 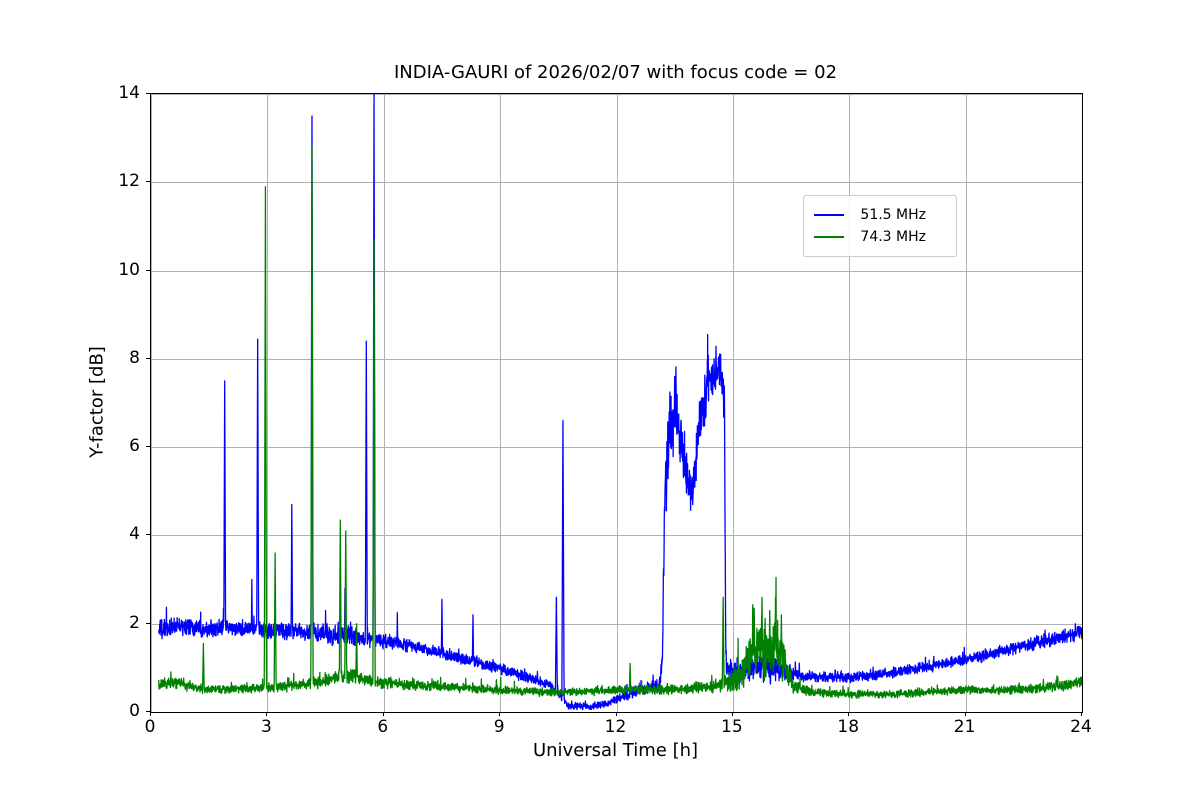 What do you see at coordinates (134, 622) in the screenshot?
I see `y-tick-label: 2` at bounding box center [134, 622].